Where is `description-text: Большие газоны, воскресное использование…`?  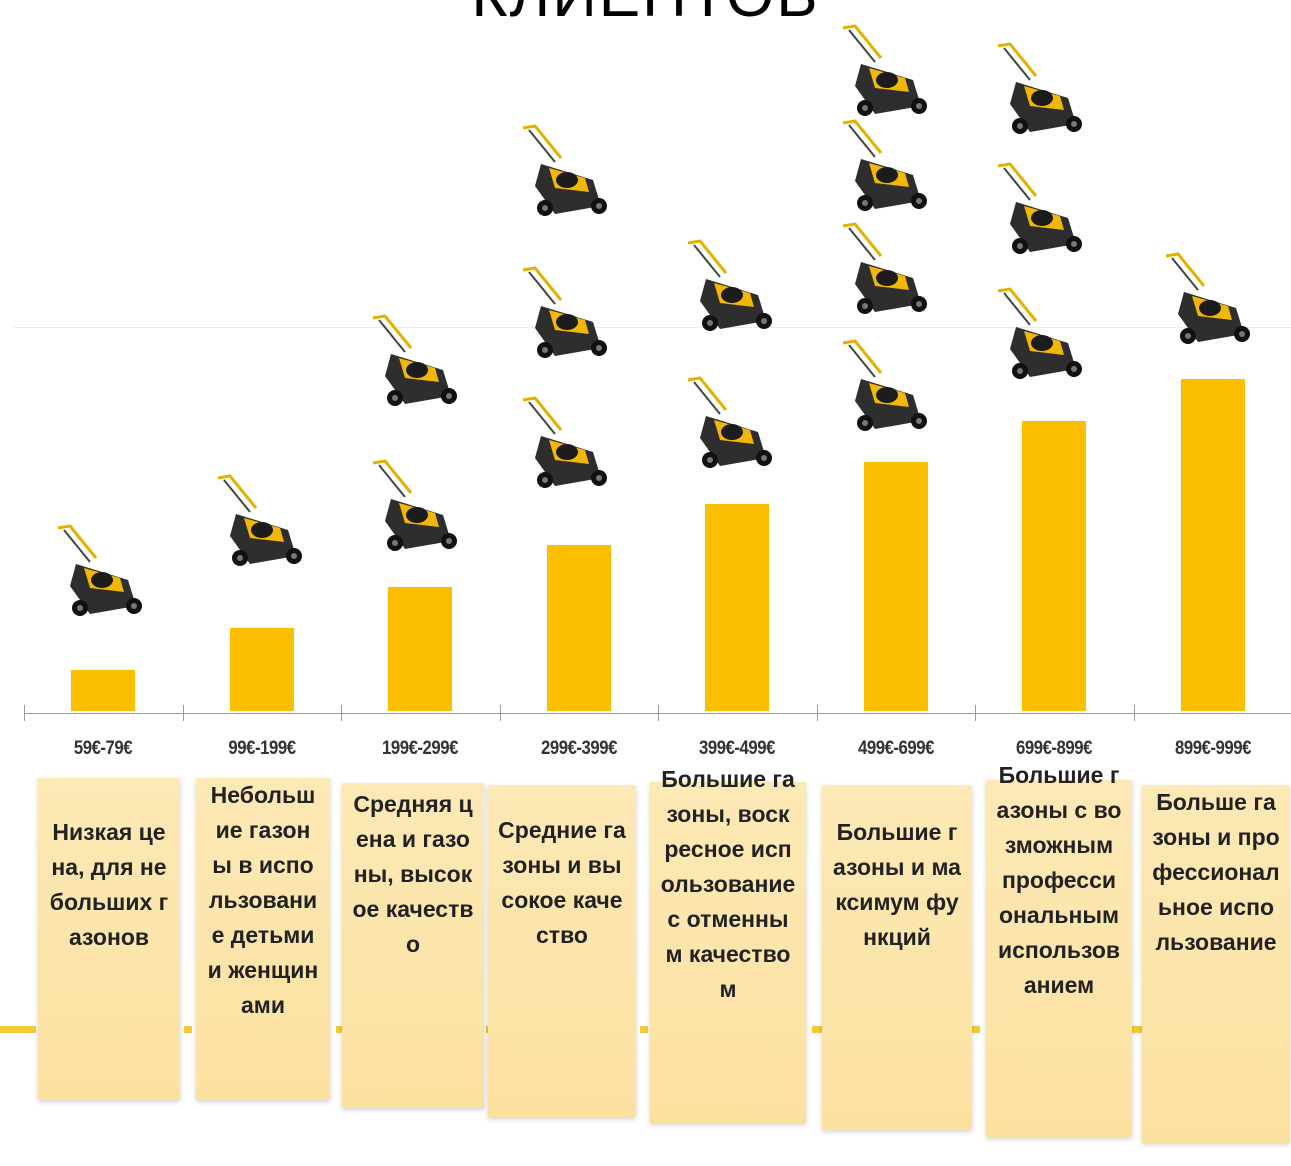 description-text: Большие газоны, воскресное использование… is located at coordinates (728, 884).